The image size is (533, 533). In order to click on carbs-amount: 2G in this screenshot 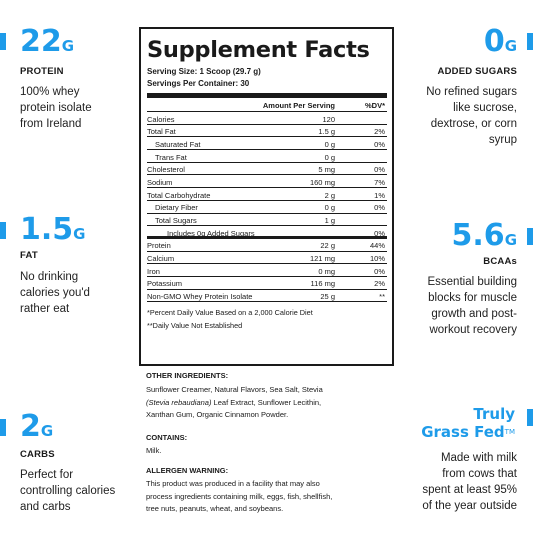, I will do `click(37, 426)`.